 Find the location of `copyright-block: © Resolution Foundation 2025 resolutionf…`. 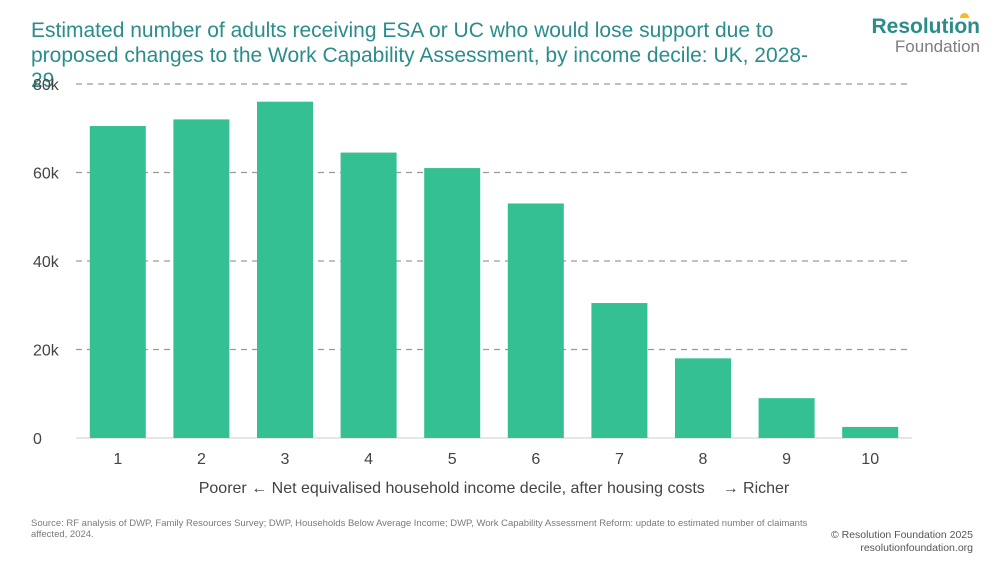

copyright-block: © Resolution Foundation 2025 resolutionf… is located at coordinates (902, 542).